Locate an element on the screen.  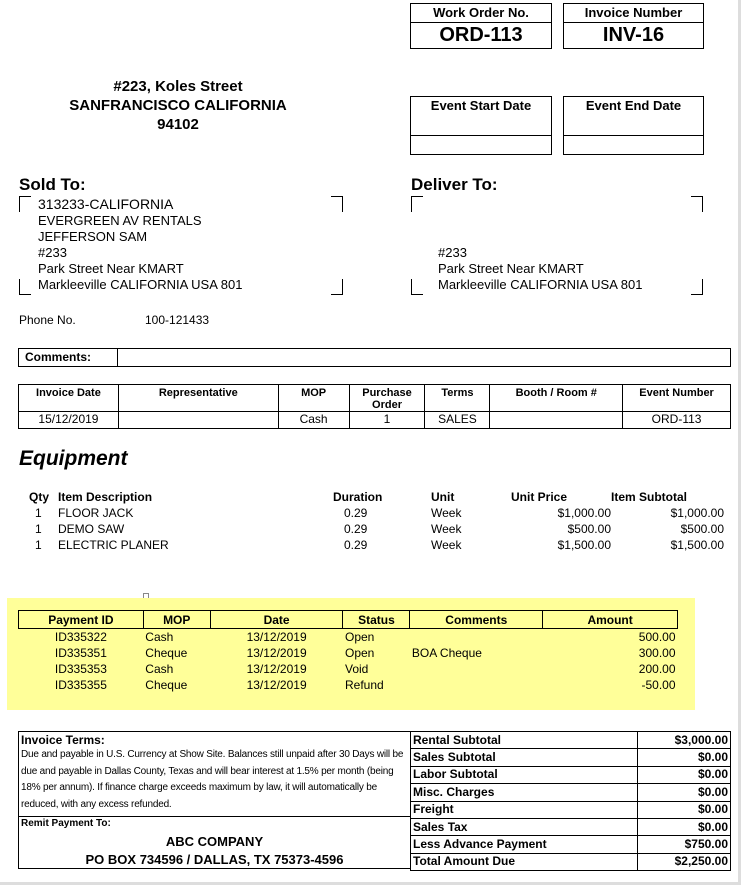
equipment-item-subtotal: $500.00 is located at coordinates (702, 529).